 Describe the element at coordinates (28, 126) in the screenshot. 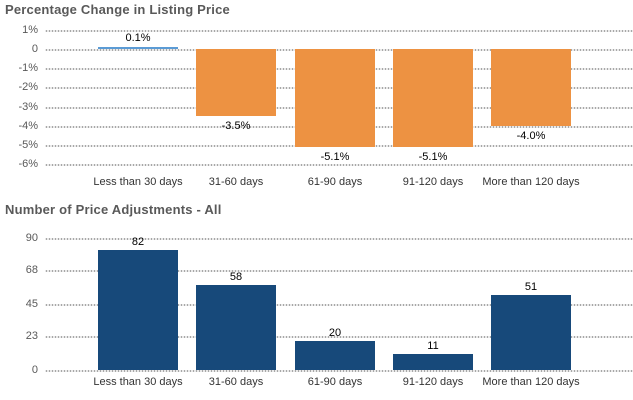

I see `y-axis-tick-label: -4%` at that location.